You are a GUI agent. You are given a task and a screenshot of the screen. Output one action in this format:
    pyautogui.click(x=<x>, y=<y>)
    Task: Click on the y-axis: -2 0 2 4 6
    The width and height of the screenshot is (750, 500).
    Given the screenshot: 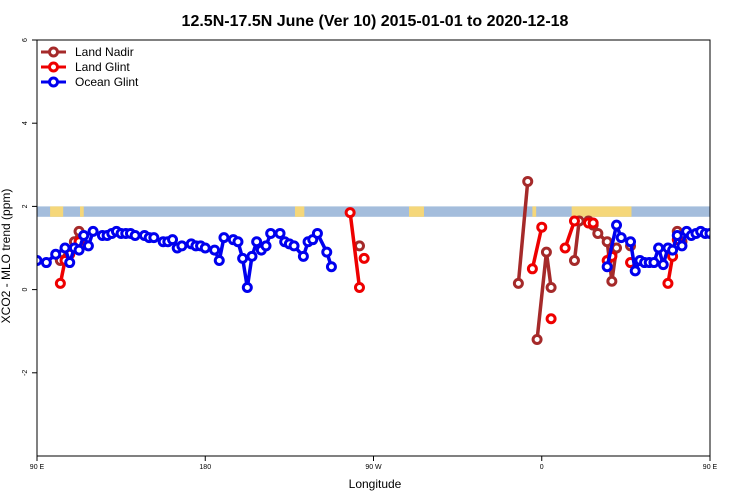 What is the action you would take?
    pyautogui.click(x=29, y=207)
    